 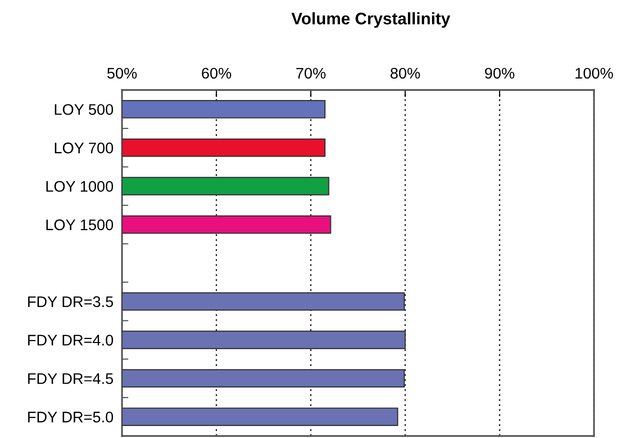 I want to click on x-tick-label: 100%, so click(x=594, y=73).